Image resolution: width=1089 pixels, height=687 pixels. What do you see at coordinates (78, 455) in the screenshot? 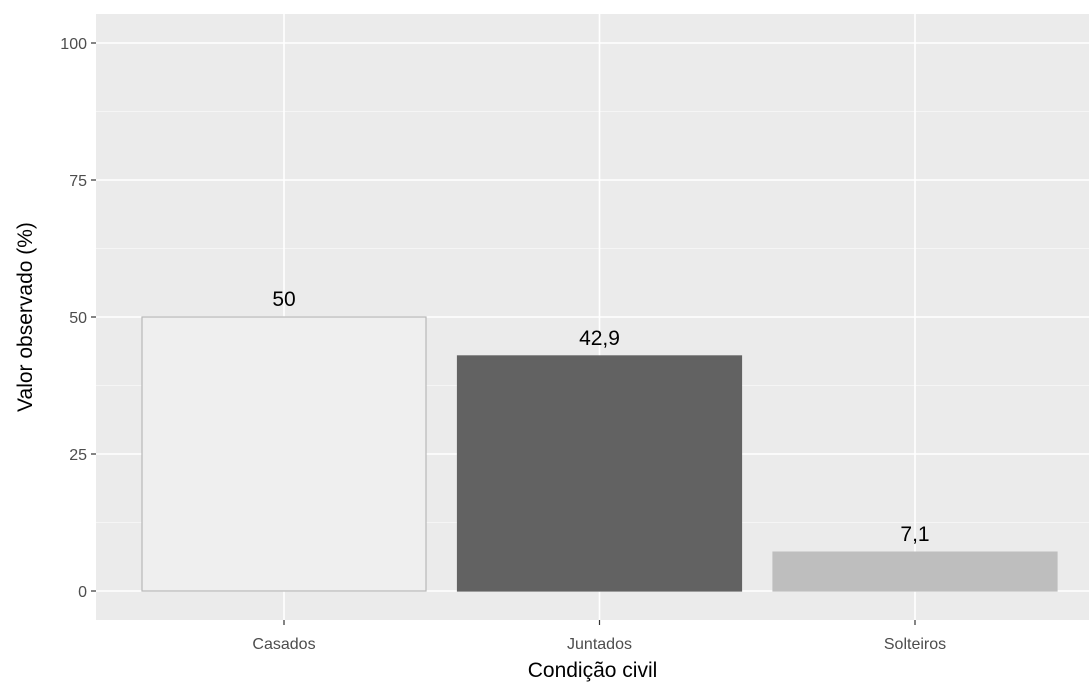
I see `y-tick-label: 25` at bounding box center [78, 455].